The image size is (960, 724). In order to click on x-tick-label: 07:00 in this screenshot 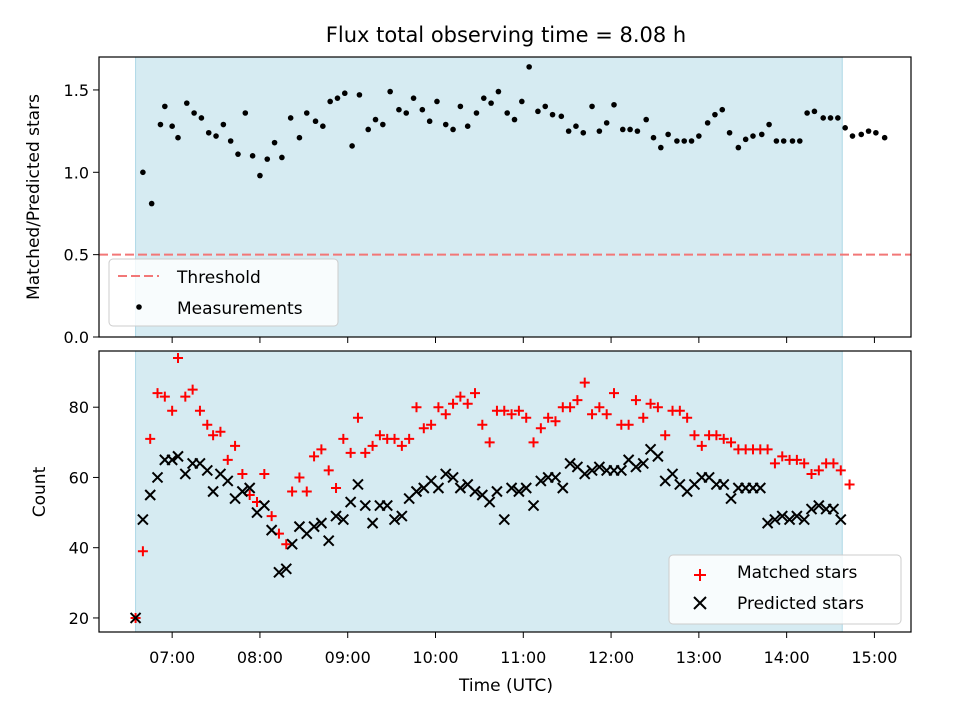, I will do `click(172, 657)`.